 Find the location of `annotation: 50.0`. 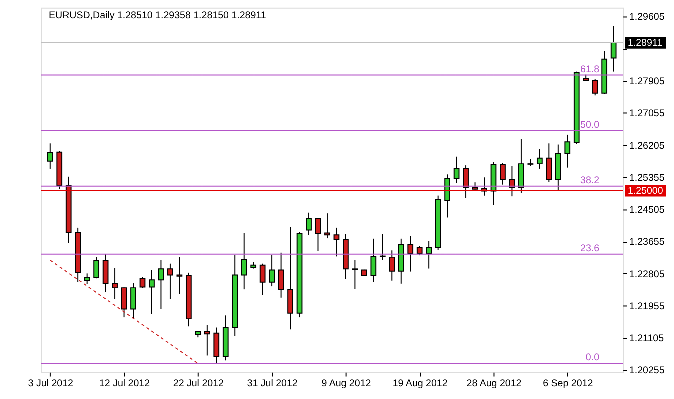

annotation: 50.0 is located at coordinates (590, 125).